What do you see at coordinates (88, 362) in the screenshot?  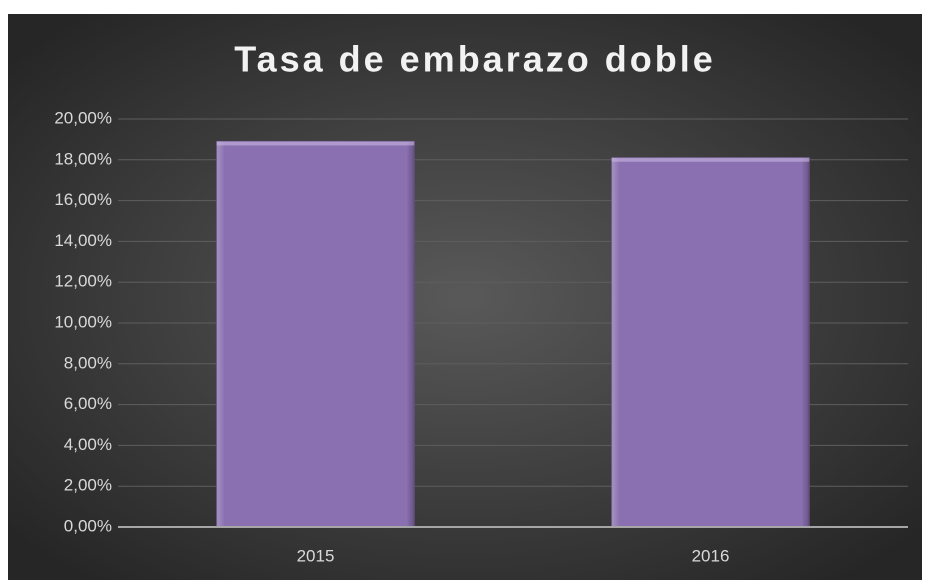 I see `y-tick-label: 8,00%` at bounding box center [88, 362].